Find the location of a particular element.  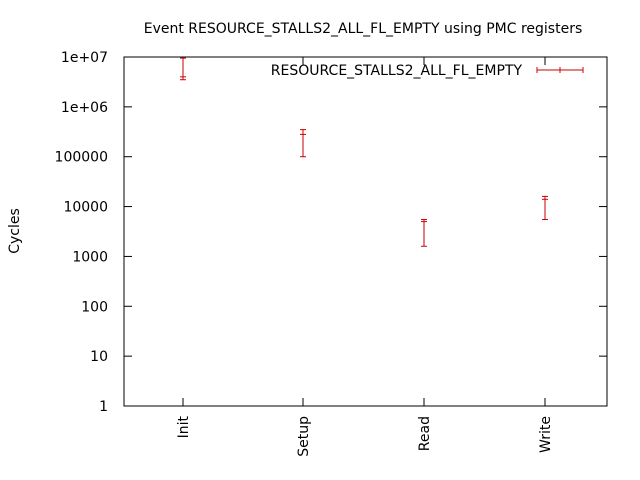

y-axis-label: Cycles is located at coordinates (15, 231).